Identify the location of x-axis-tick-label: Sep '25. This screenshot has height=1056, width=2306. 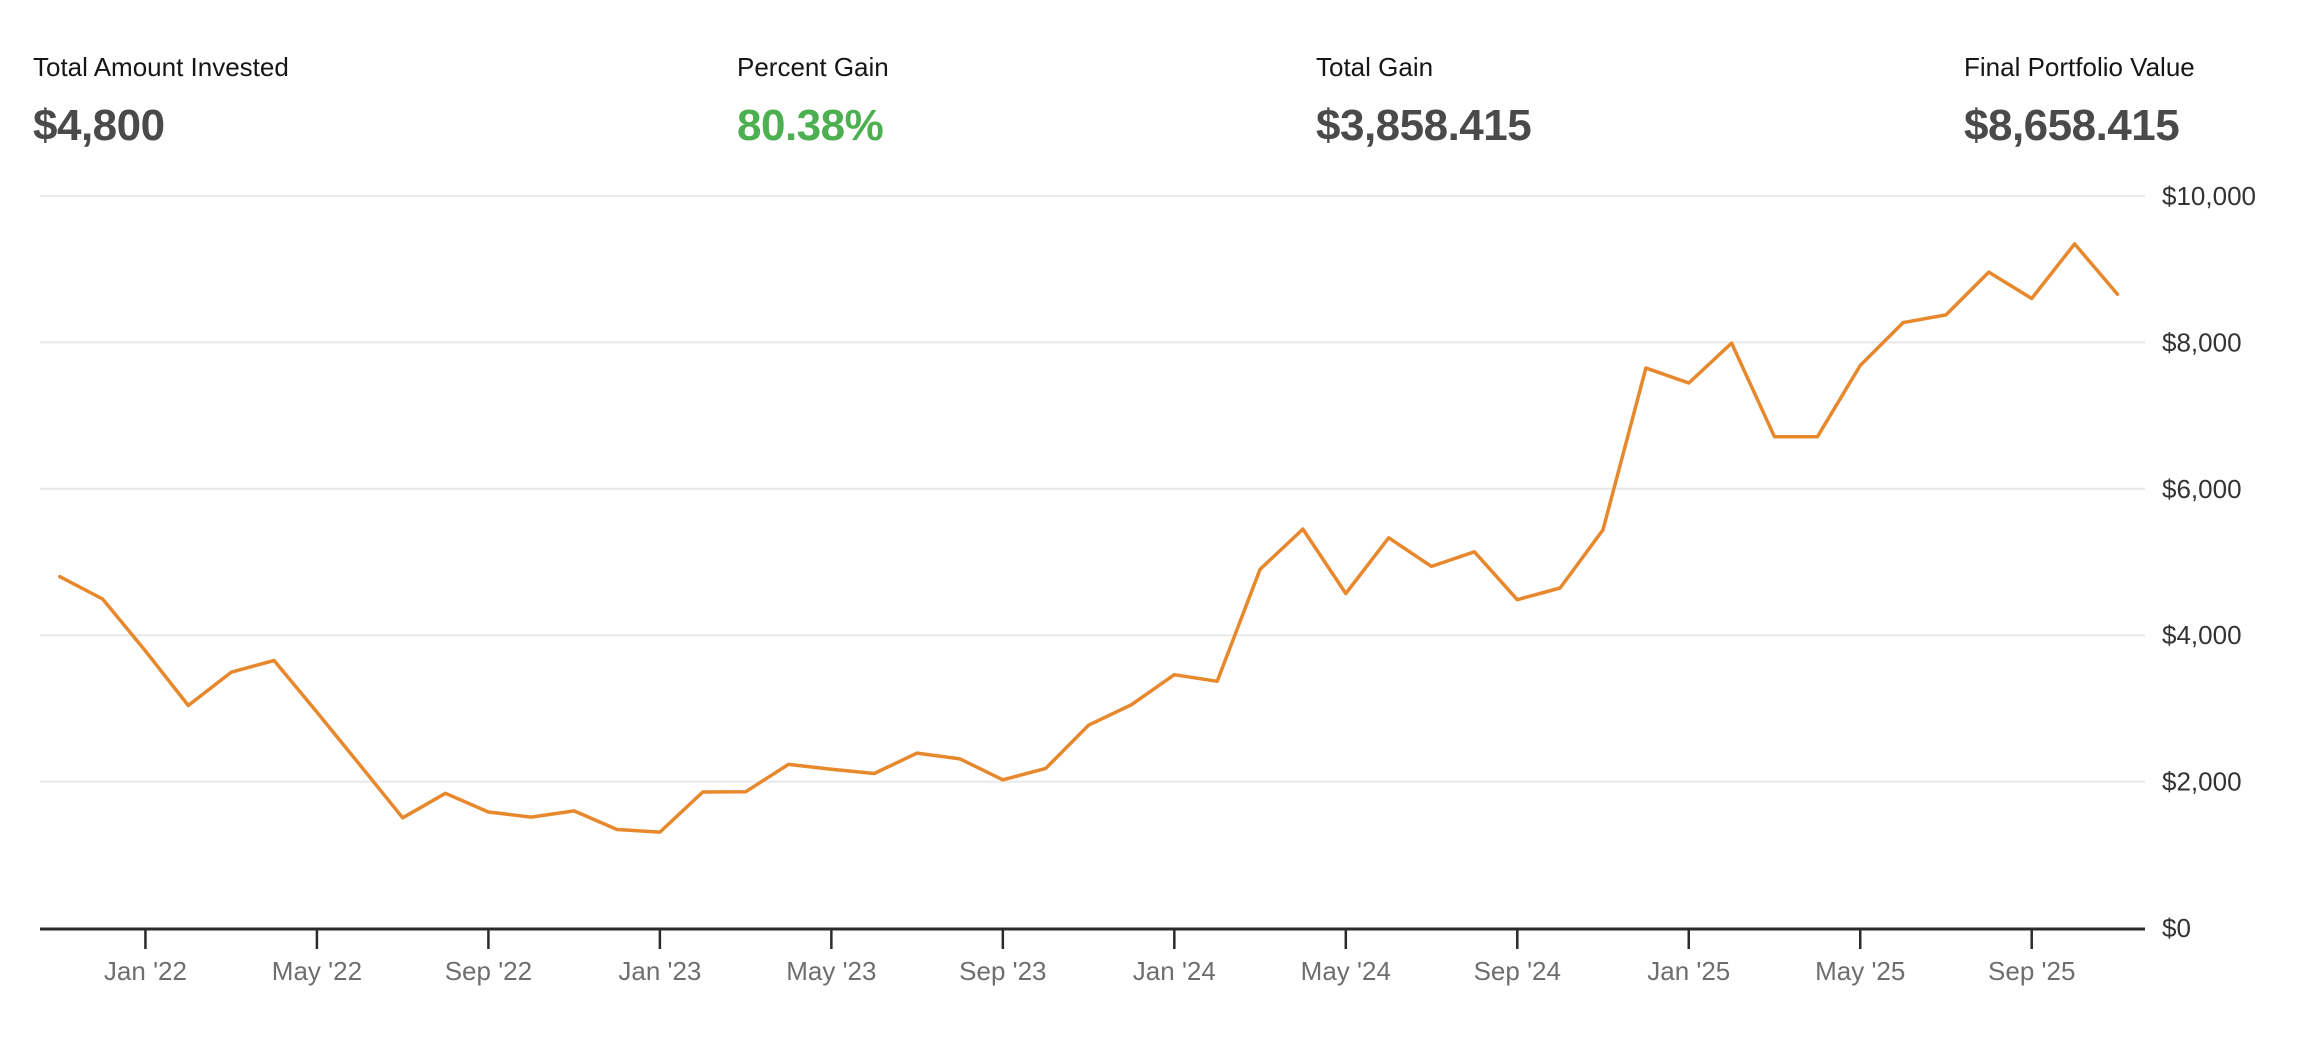
(2031, 971).